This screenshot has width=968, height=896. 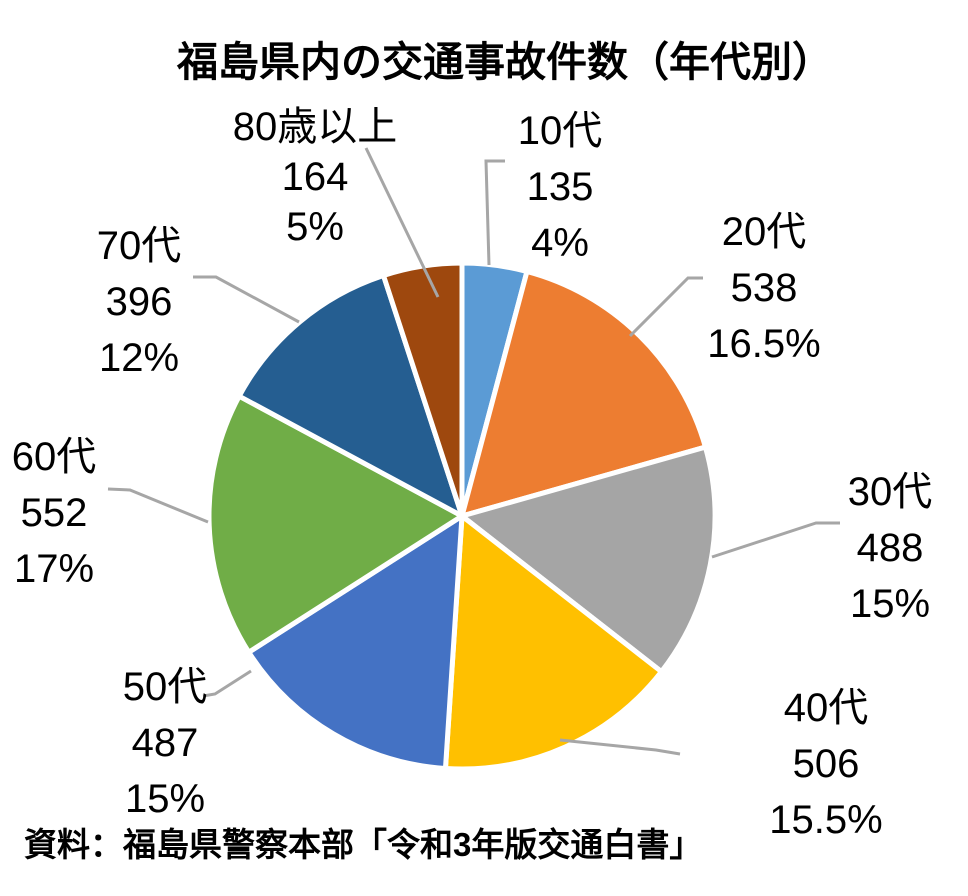 I want to click on slice-label-value: 135, so click(x=560, y=187).